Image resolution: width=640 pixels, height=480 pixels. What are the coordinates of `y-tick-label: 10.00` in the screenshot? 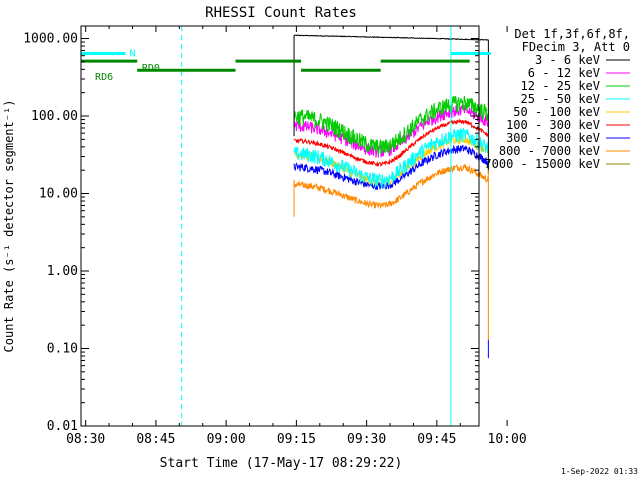 It's located at (58, 194).